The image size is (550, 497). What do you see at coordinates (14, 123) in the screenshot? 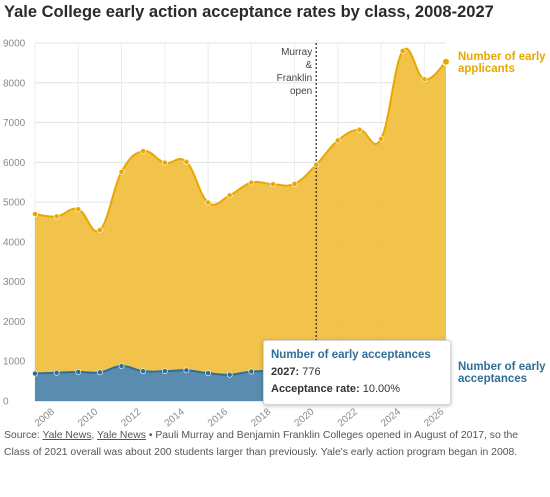
I see `y-tick-label-7000: 7000` at bounding box center [14, 123].